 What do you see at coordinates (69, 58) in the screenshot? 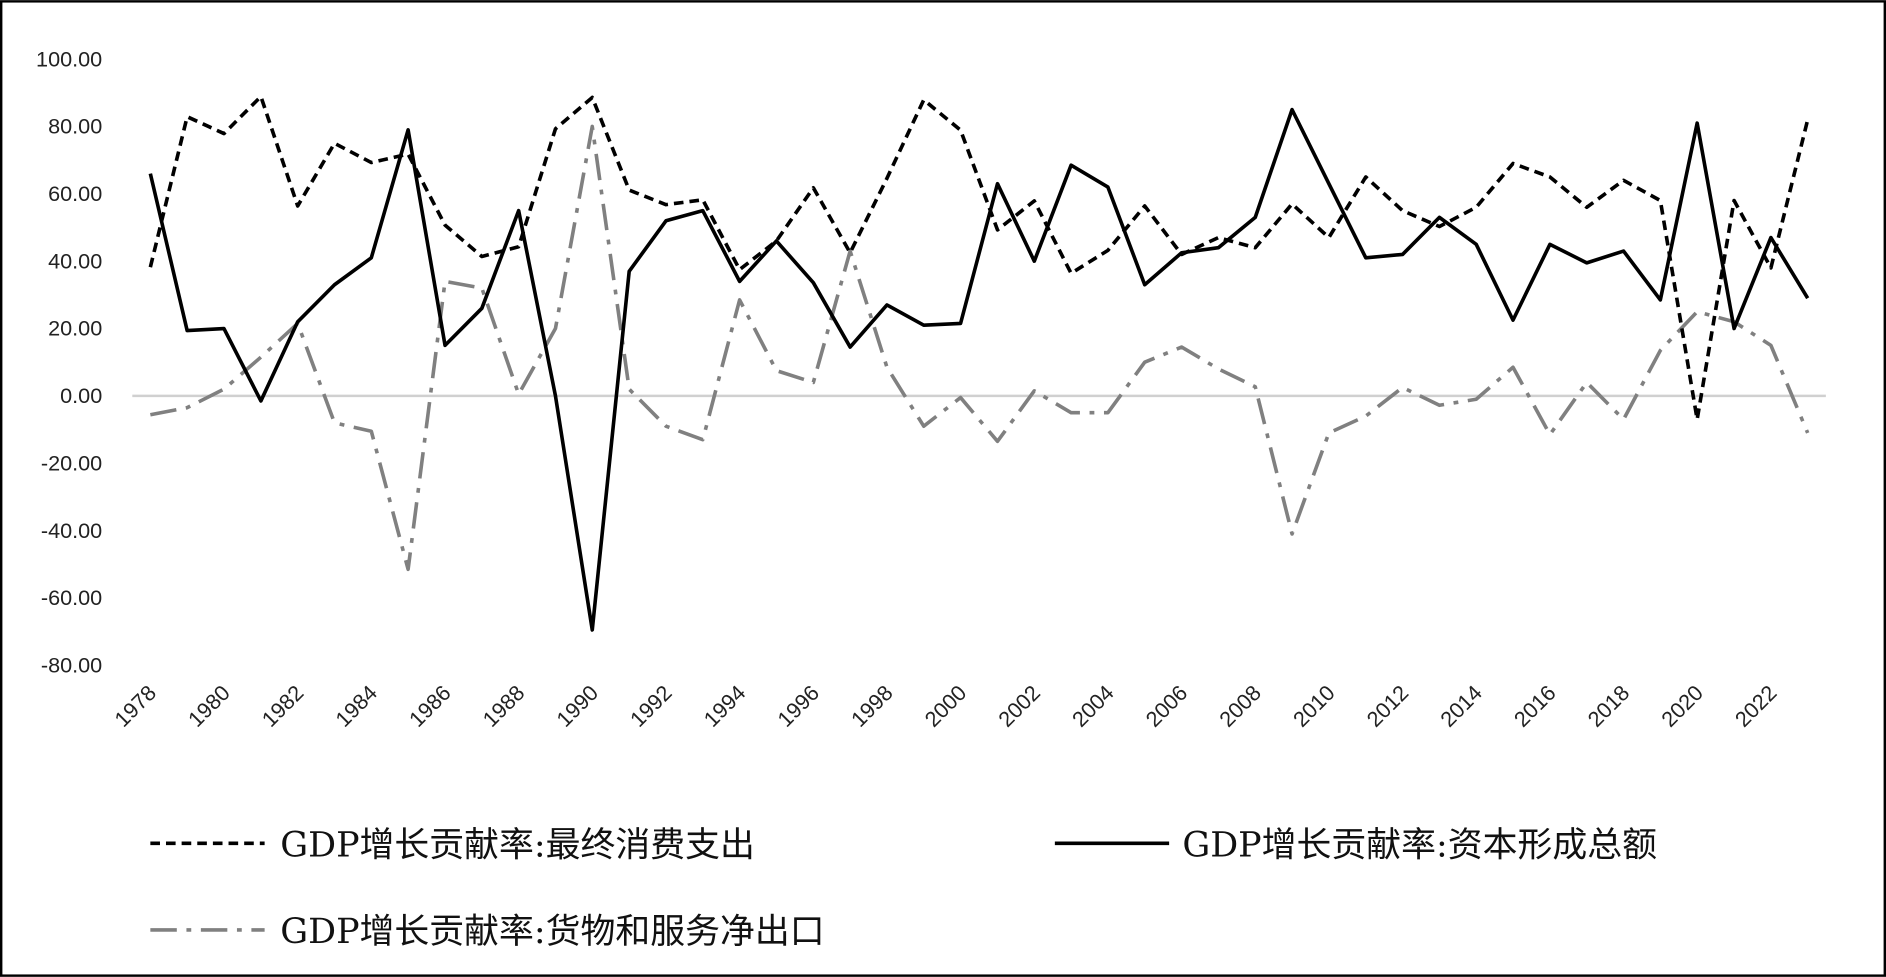
I see `y-tick-label: 100.00` at bounding box center [69, 58].